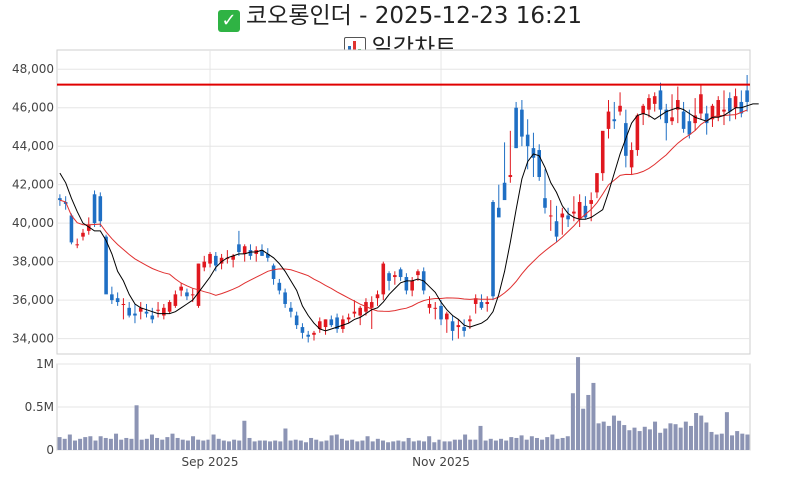 Image resolution: width=800 pixels, height=500 pixels. Describe the element at coordinates (33, 300) in the screenshot. I see `price-tick-label: 36,000` at that location.